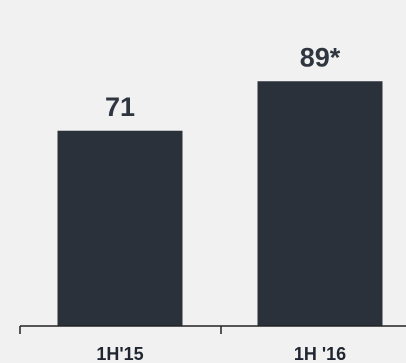 This screenshot has height=363, width=406. Describe the element at coordinates (221, 353) in the screenshot. I see `x-tick-labels-group: 1H'15 1H '16` at that location.